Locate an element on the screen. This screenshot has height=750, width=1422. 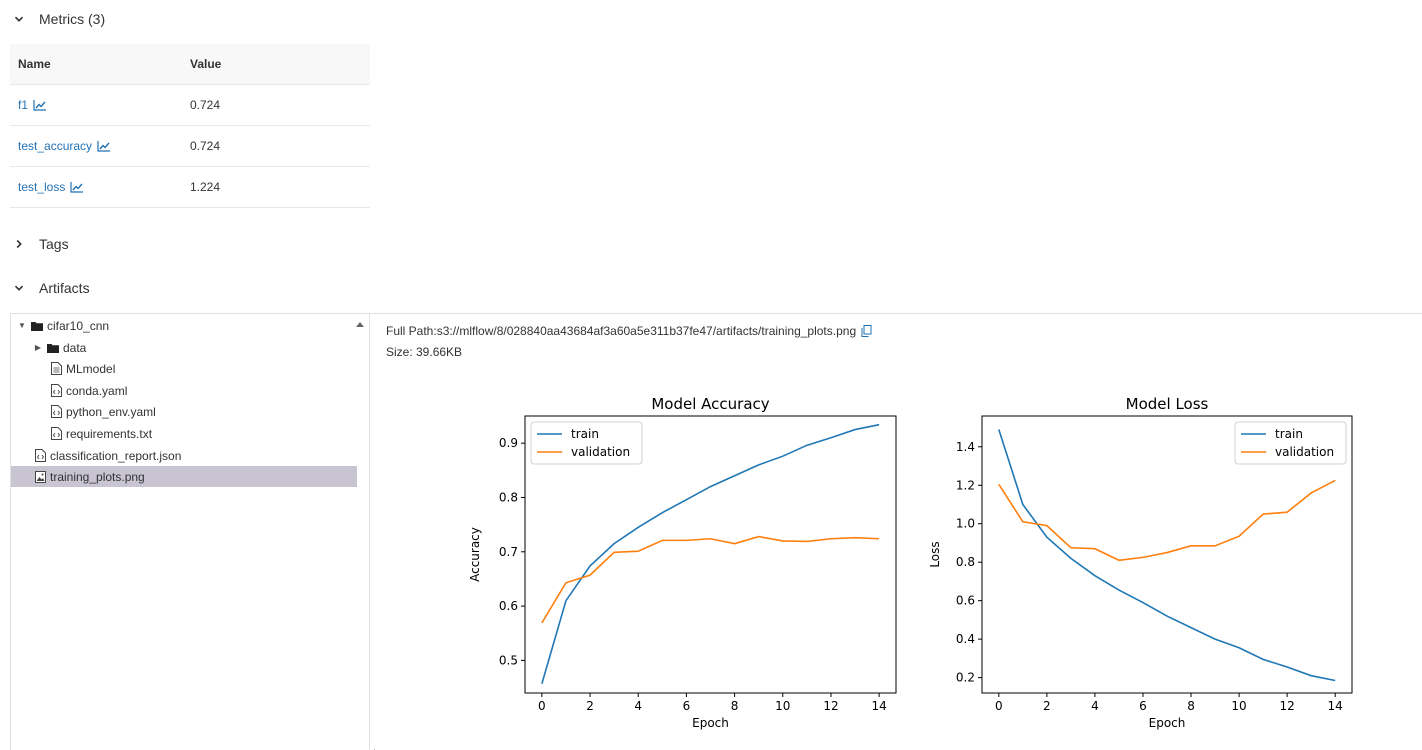
table-row: test_loss 1.224 is located at coordinates (190, 187).